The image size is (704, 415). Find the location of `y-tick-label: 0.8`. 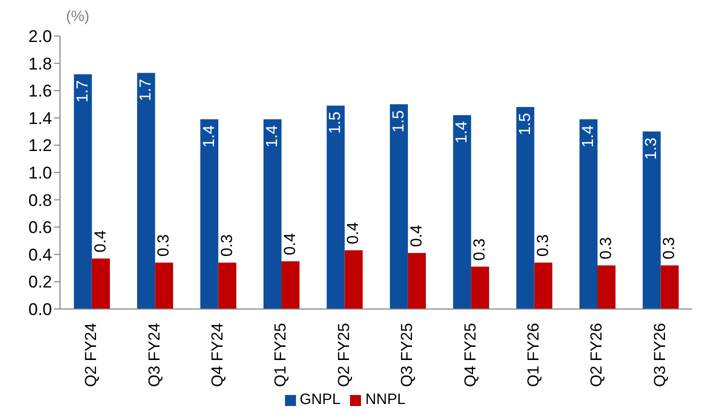

y-tick-label: 0.8 is located at coordinates (40, 200).